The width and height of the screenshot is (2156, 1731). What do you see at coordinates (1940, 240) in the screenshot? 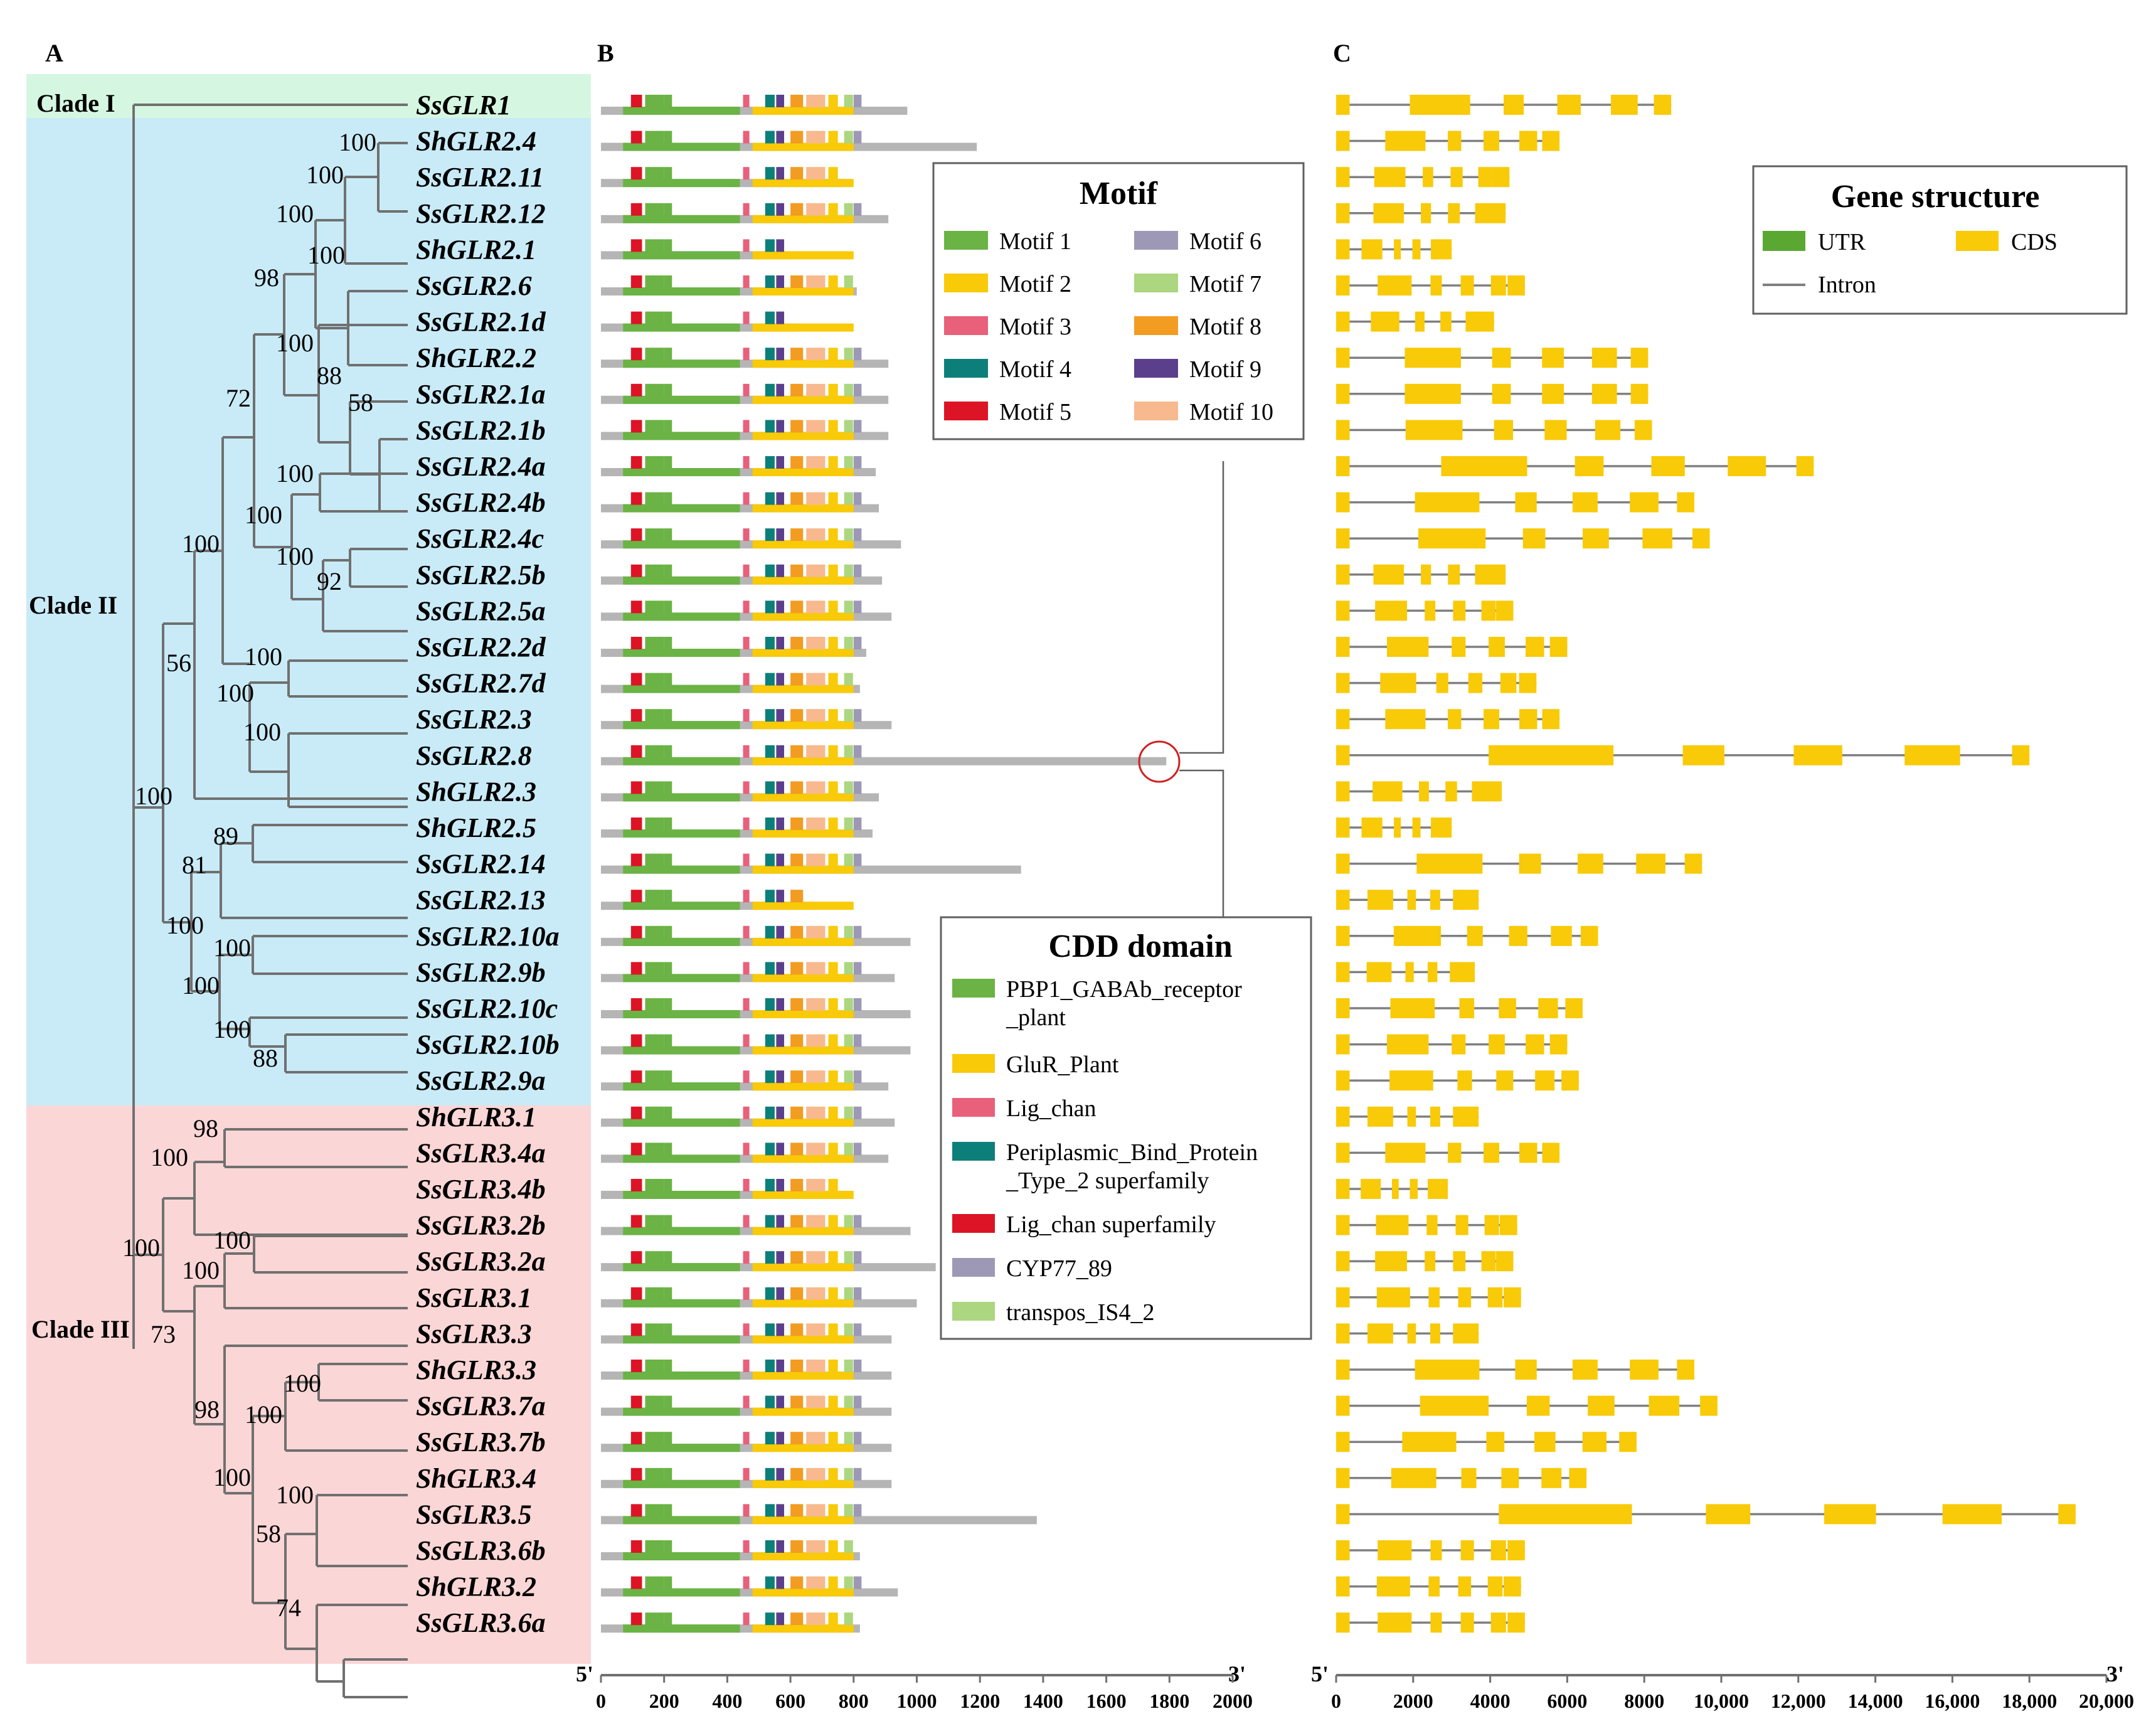
I see `gene-structure-legend: Gene structure UTR CDS Intron` at bounding box center [1940, 240].